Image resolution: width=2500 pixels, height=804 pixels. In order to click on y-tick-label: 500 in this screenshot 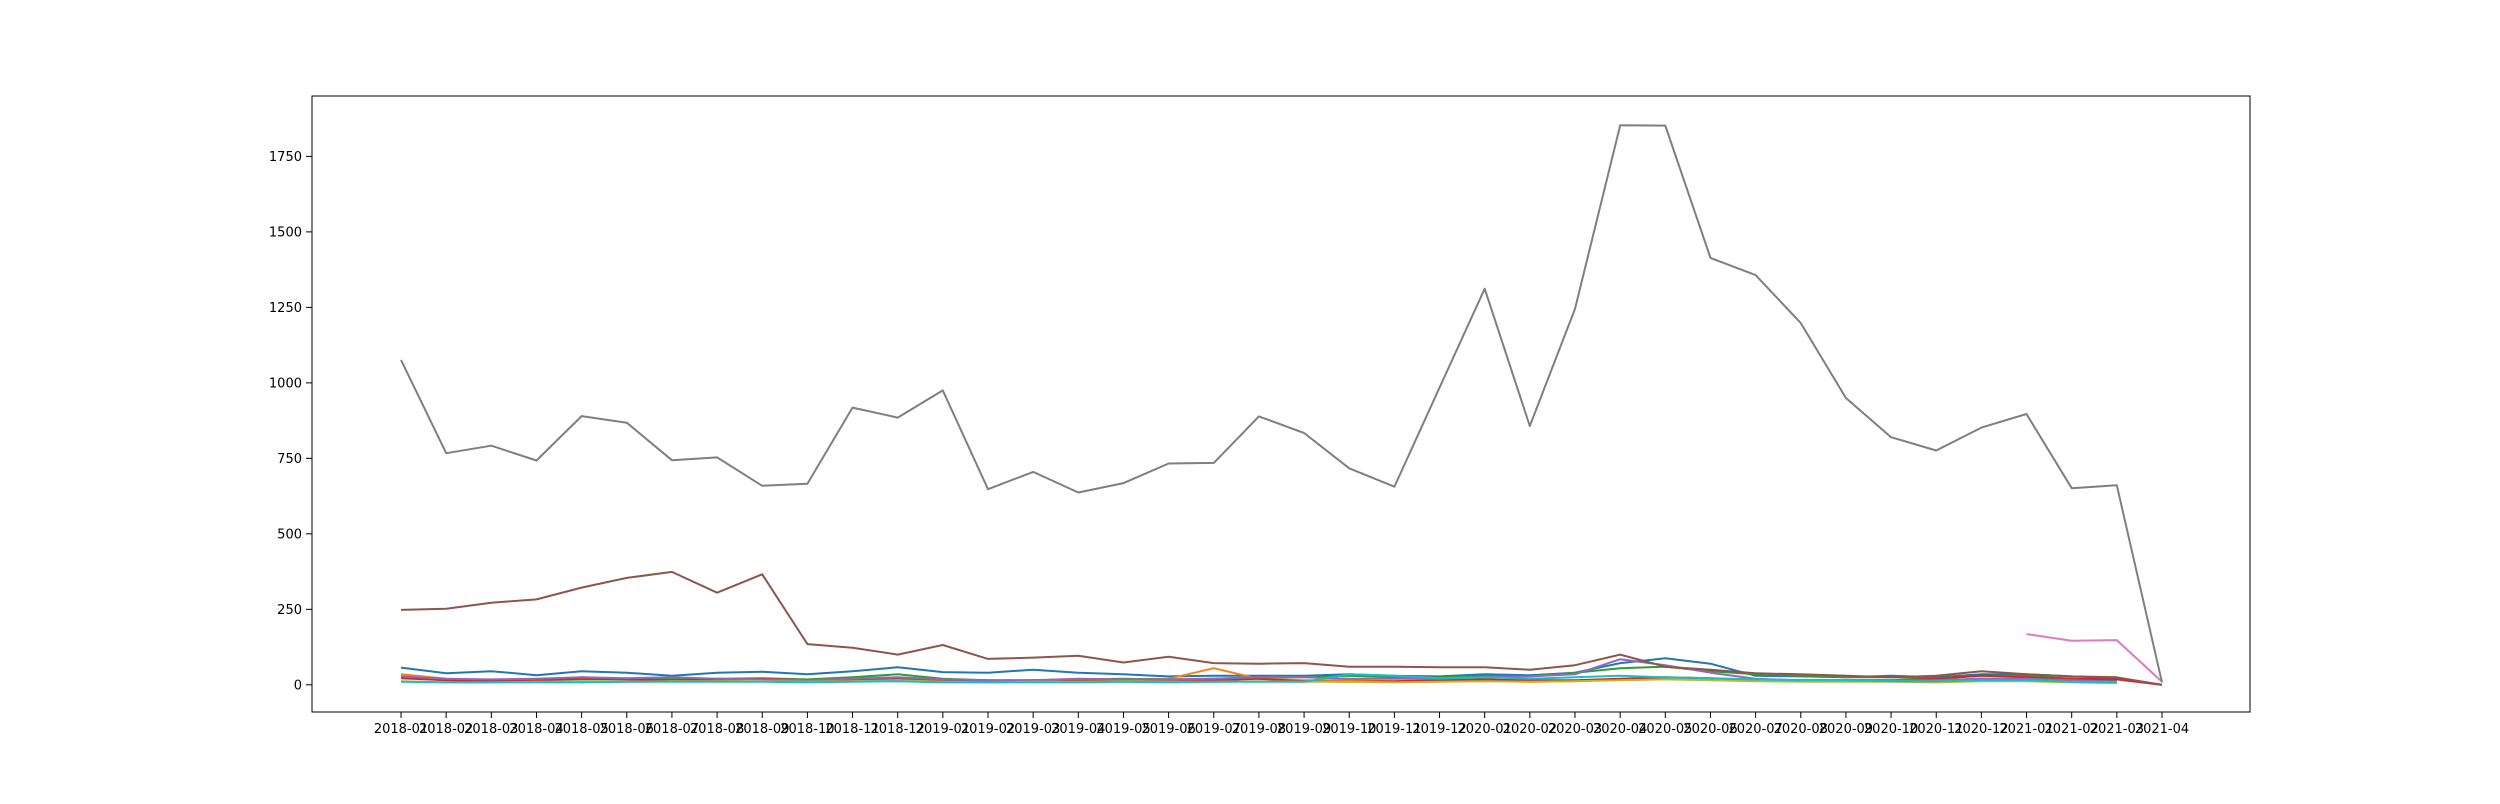, I will do `click(289, 534)`.